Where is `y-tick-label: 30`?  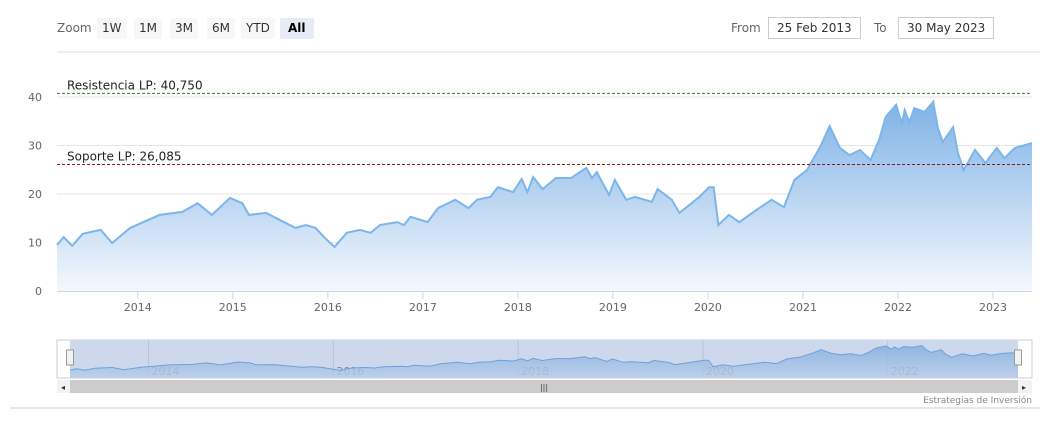 y-tick-label: 30 is located at coordinates (35, 146).